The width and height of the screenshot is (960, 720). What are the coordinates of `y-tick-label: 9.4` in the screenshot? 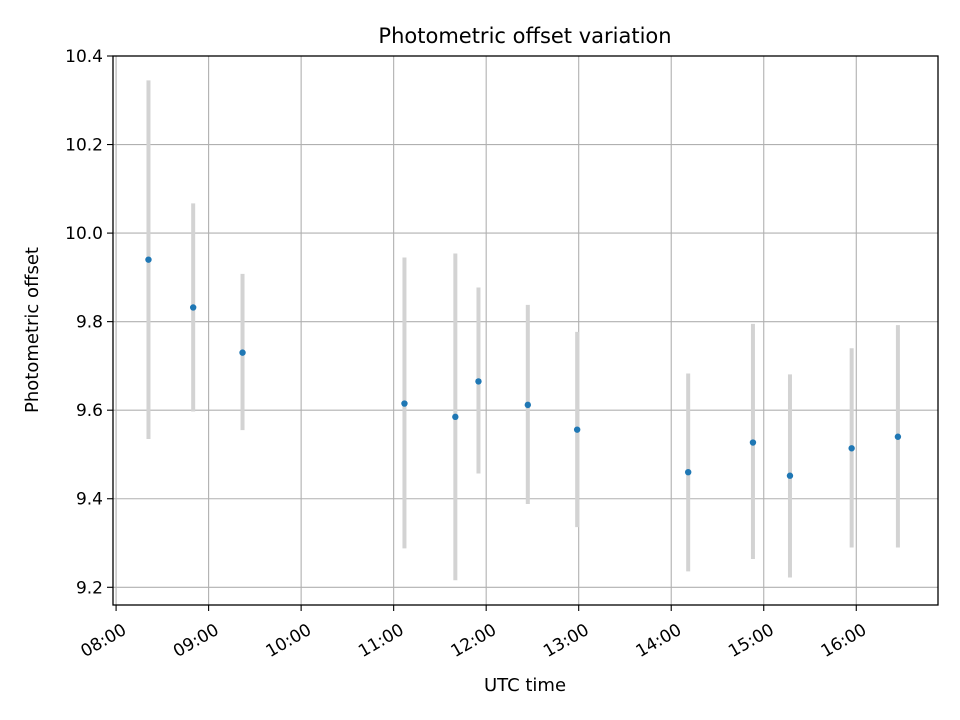 It's located at (89, 500).